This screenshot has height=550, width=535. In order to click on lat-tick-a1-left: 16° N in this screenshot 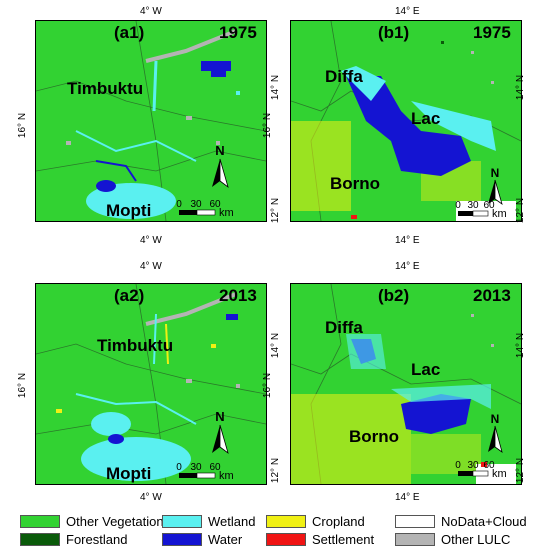, I will do `click(23, 125)`.